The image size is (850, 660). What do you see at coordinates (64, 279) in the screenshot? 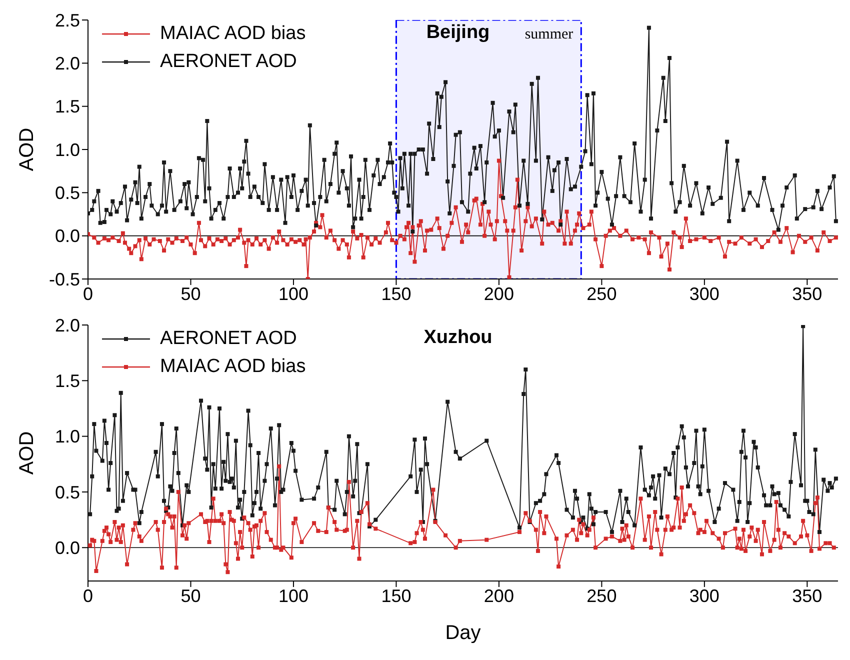
I see `y-tick-label: -0.5` at bounding box center [64, 279].